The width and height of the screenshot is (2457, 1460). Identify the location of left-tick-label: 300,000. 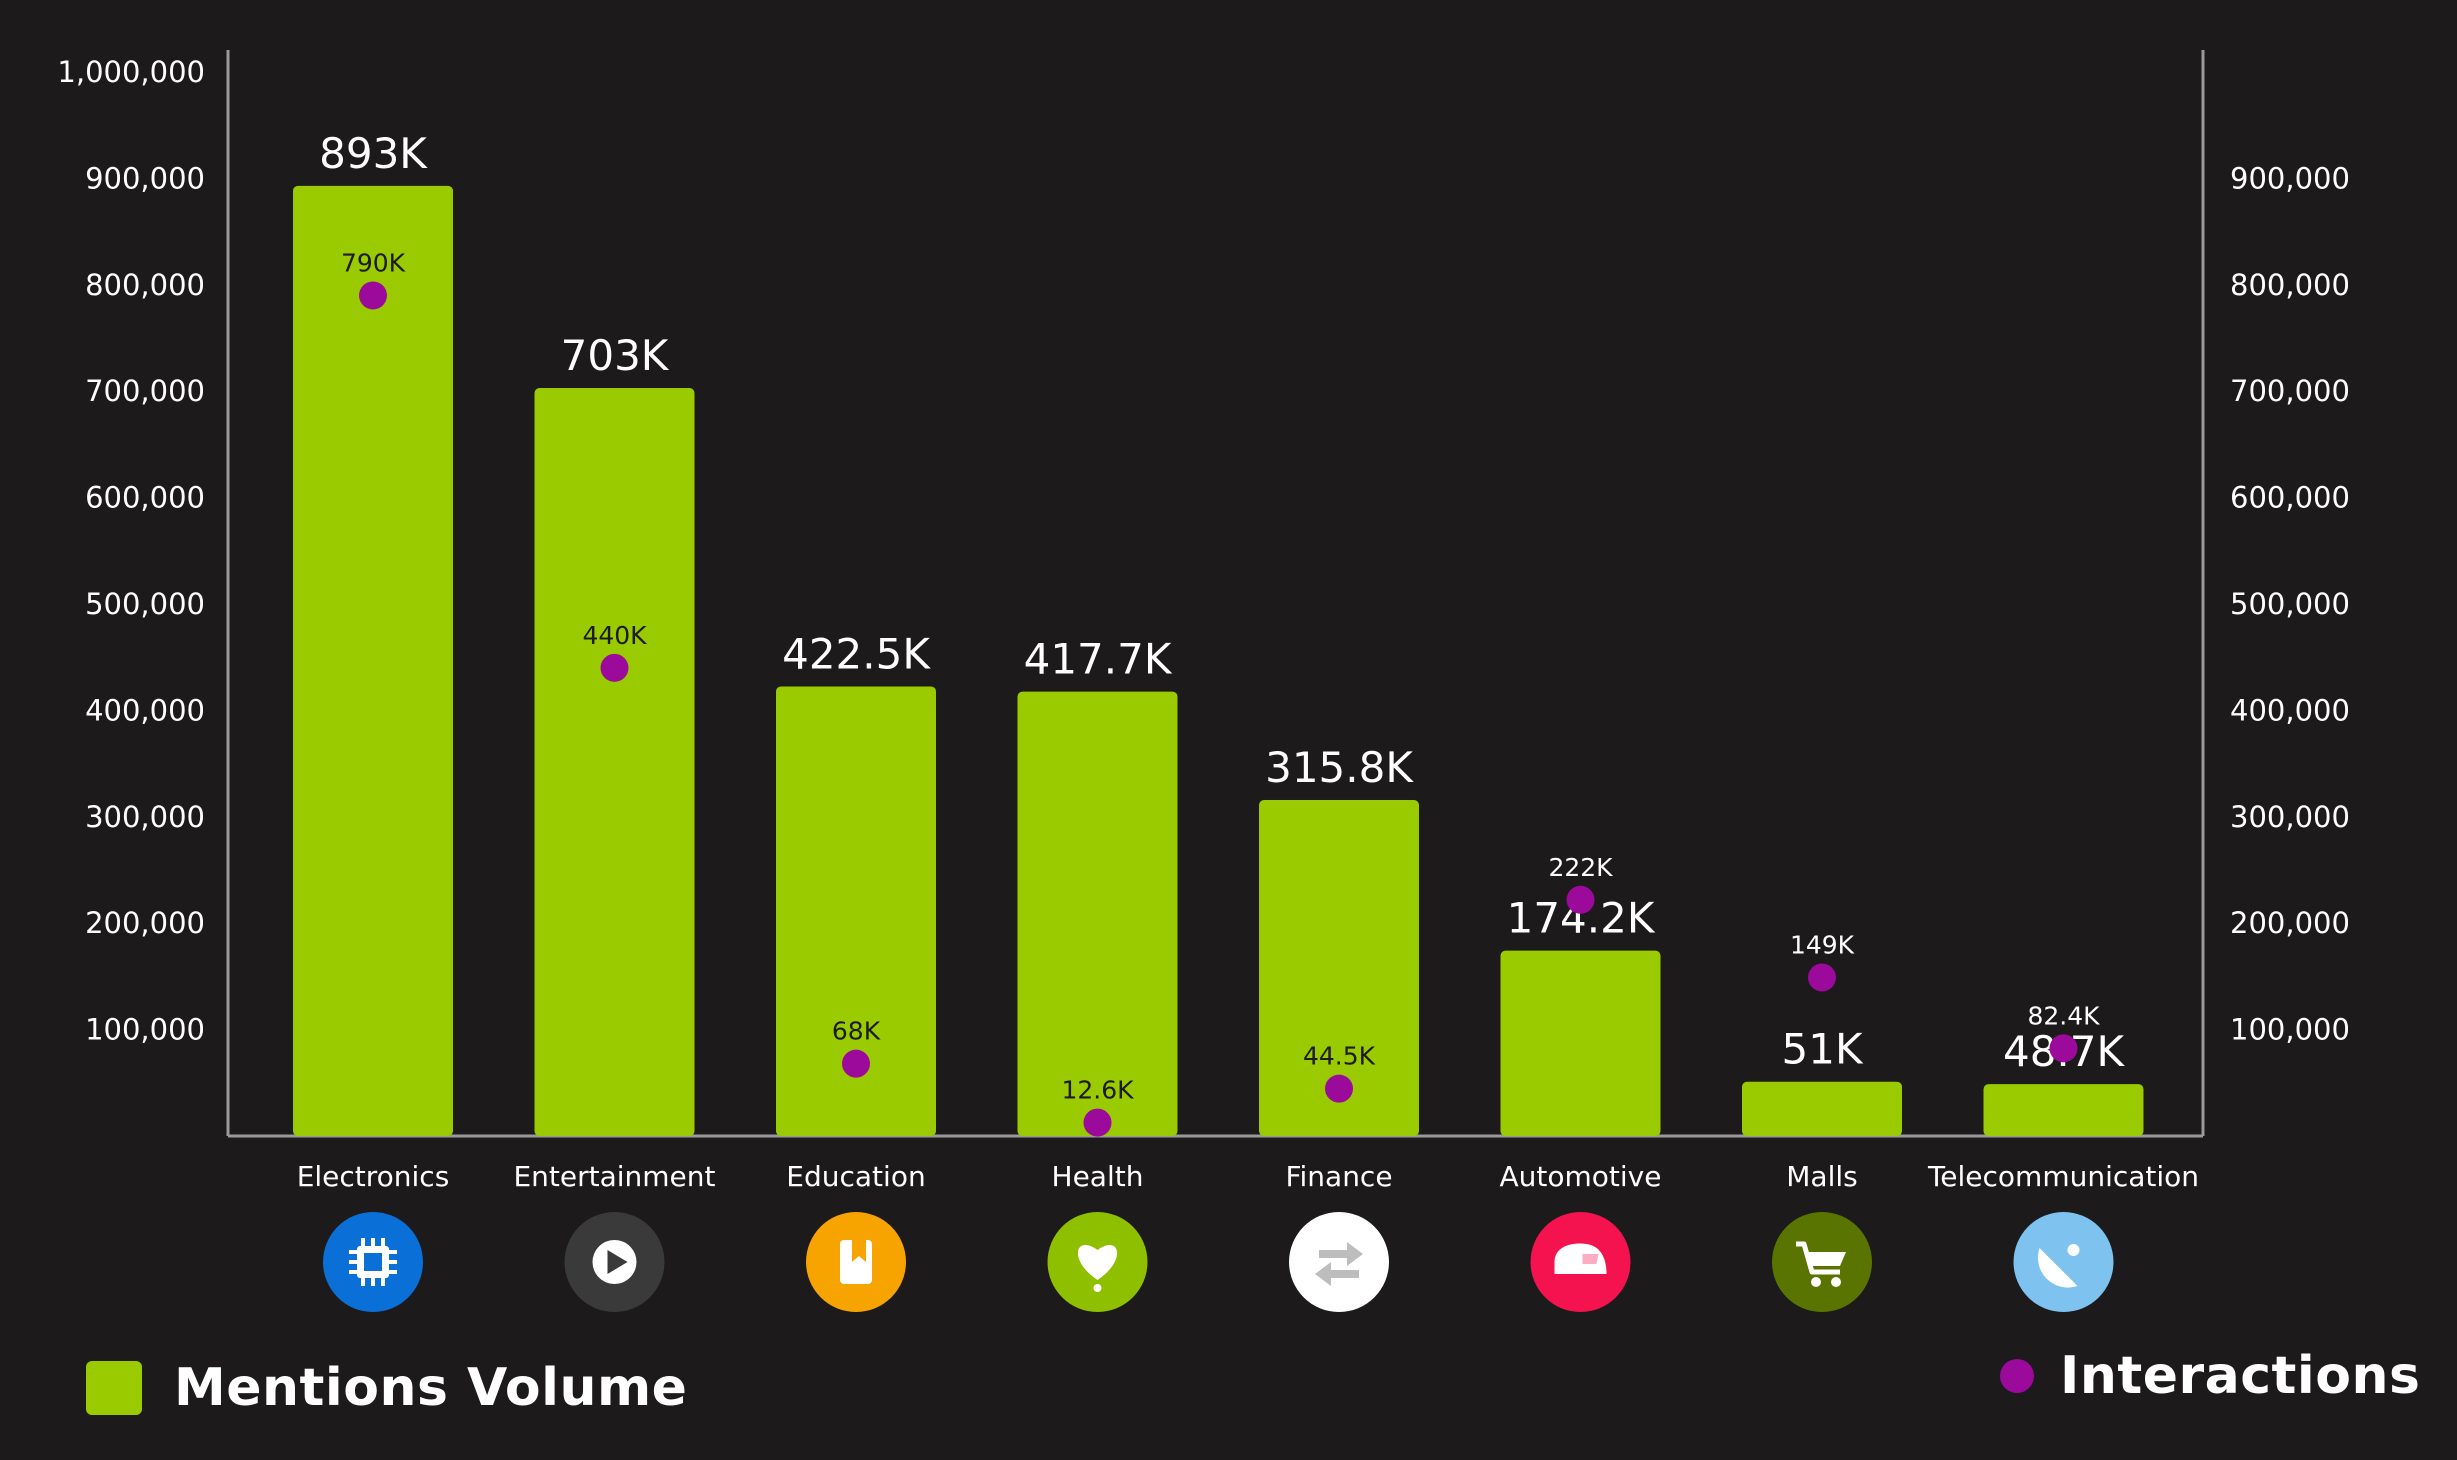
(145, 817).